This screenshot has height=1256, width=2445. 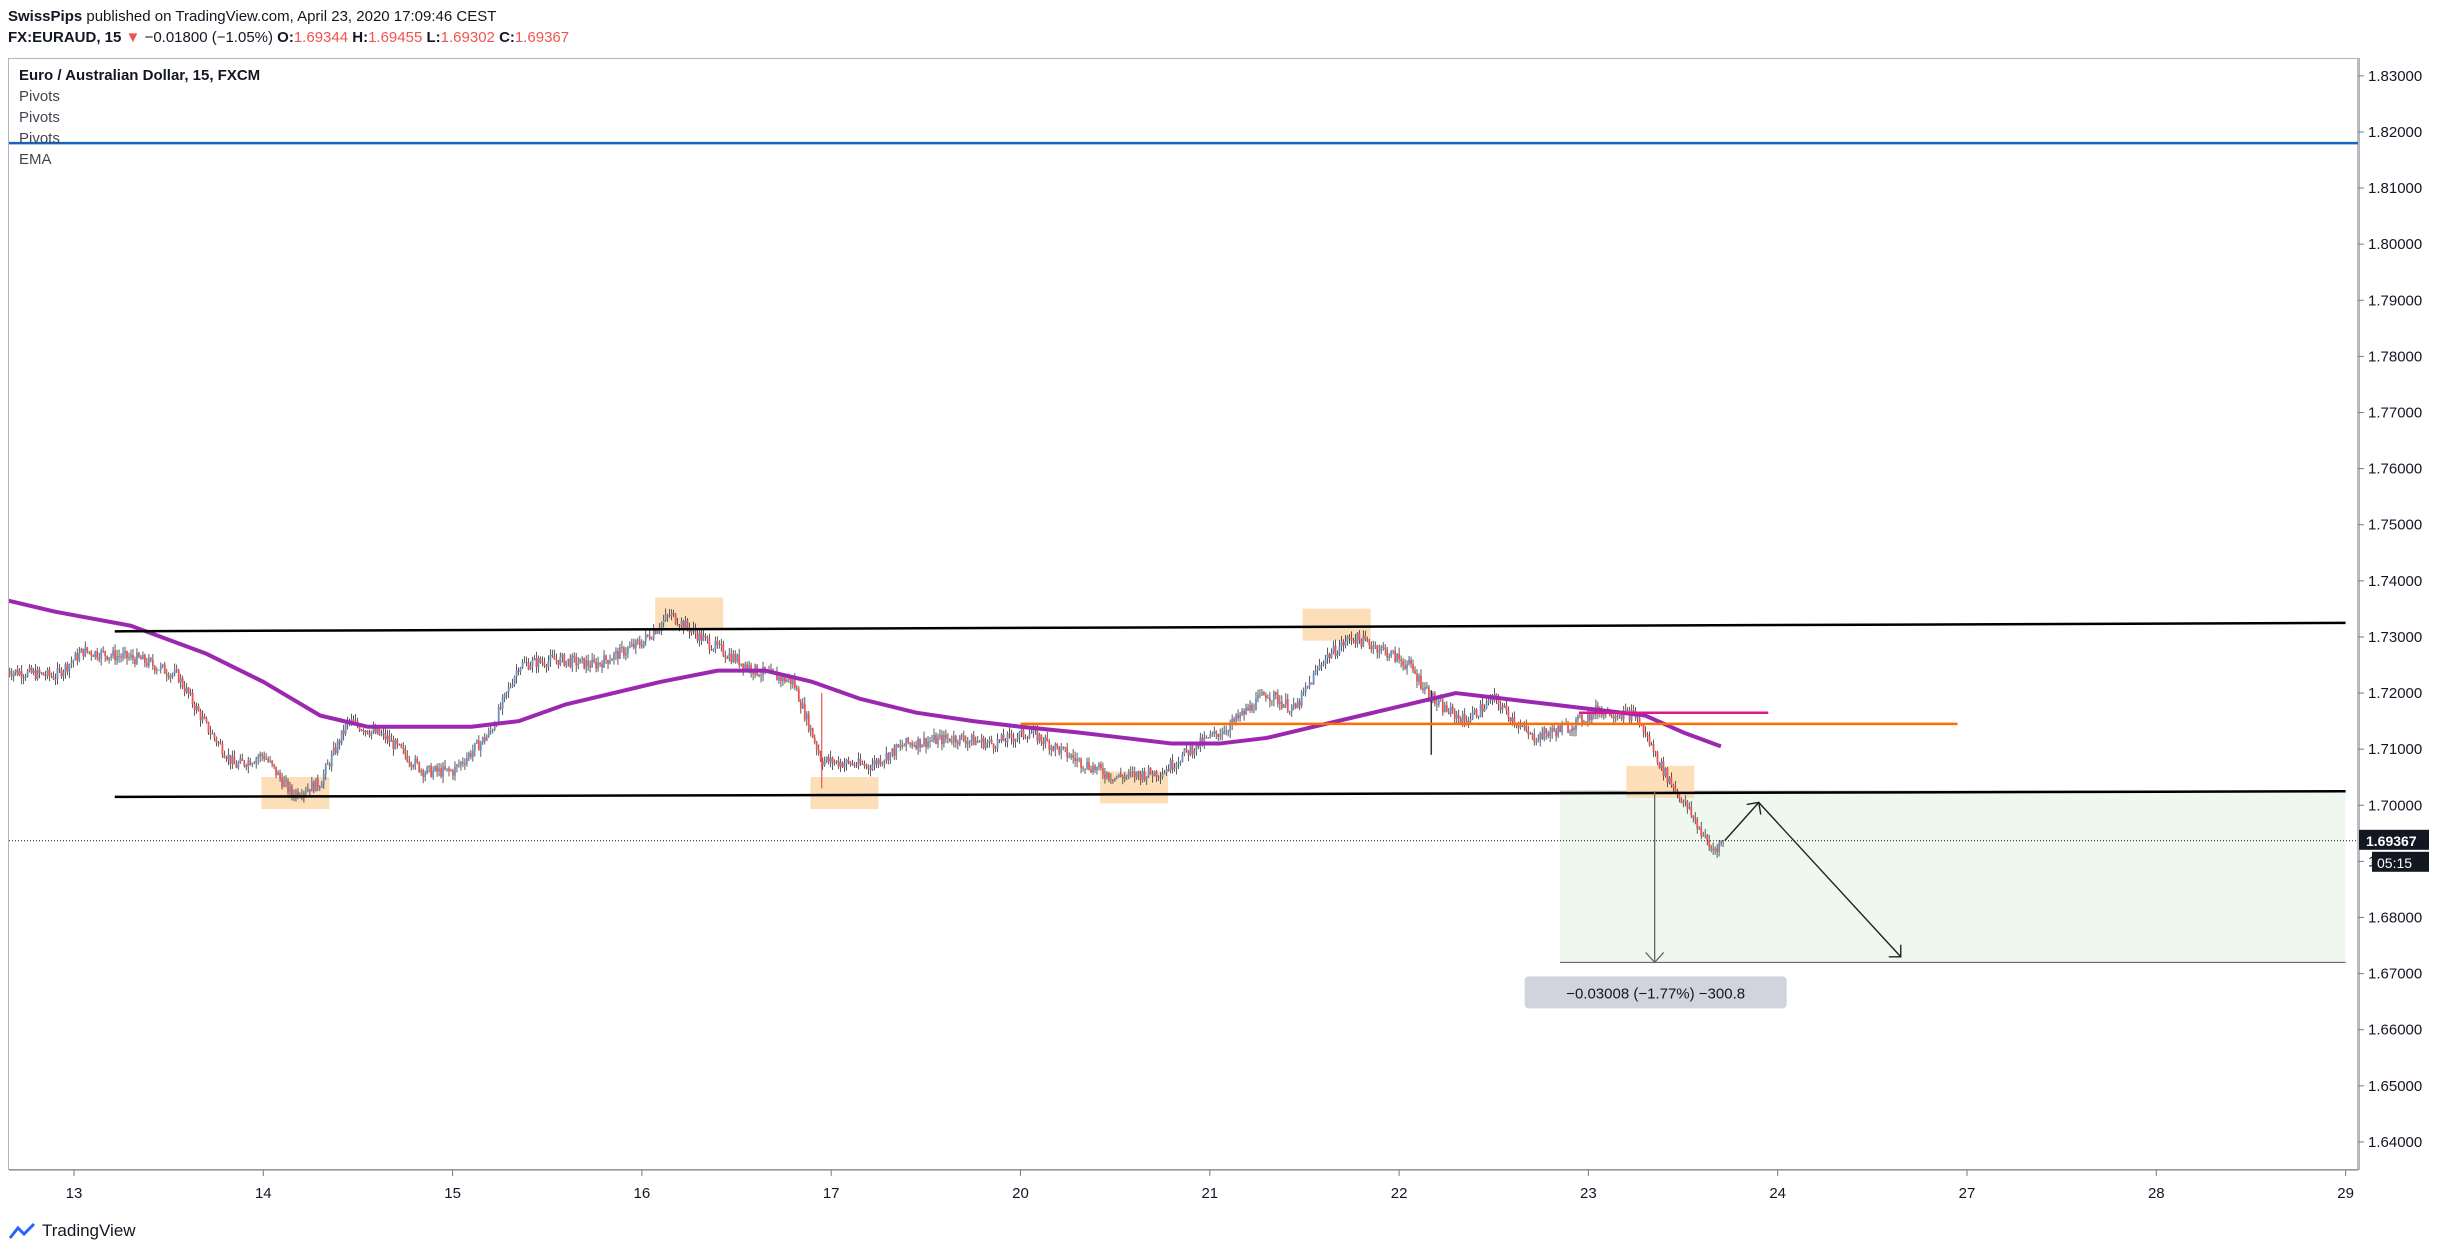 I want to click on y-tick-label: 1.77000, so click(x=2395, y=413).